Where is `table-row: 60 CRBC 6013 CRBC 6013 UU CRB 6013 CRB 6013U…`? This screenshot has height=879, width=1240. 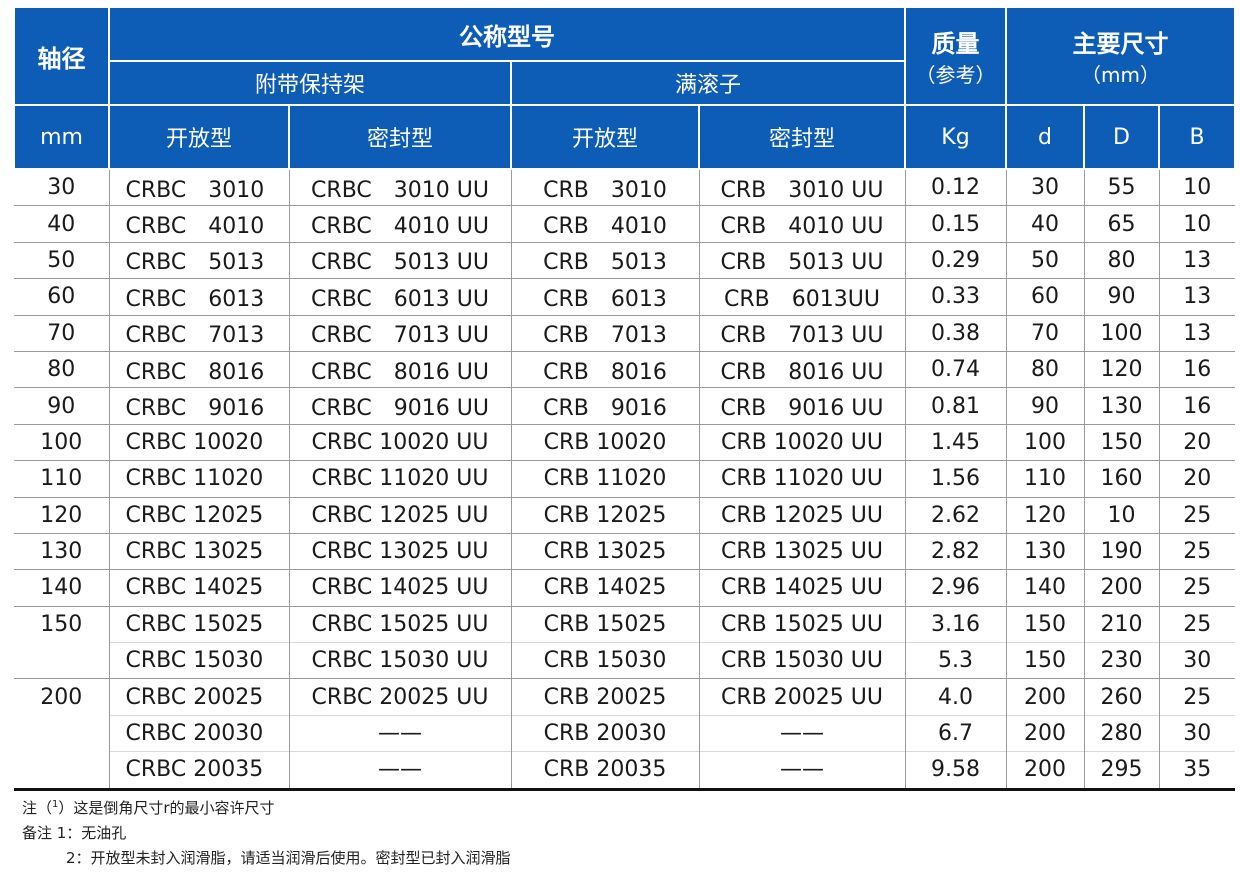 table-row: 60 CRBC 6013 CRBC 6013 UU CRB 6013 CRB 6013U… is located at coordinates (625, 297).